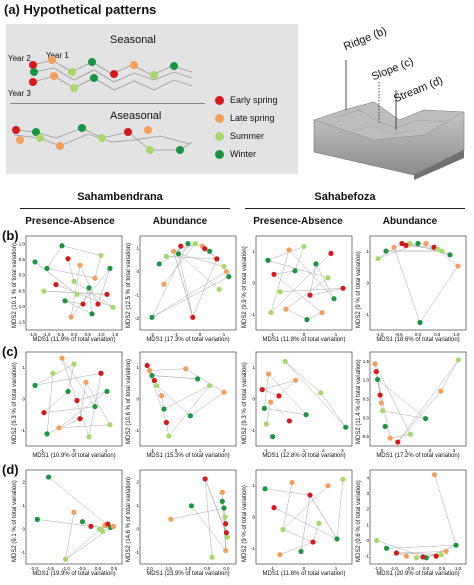 This screenshot has height=585, width=474. I want to click on scatter-svg: -1.5 -1.0 -0.5 0.0 0.5 1.0 -1 0 1 2 3 4, so click(416, 520).